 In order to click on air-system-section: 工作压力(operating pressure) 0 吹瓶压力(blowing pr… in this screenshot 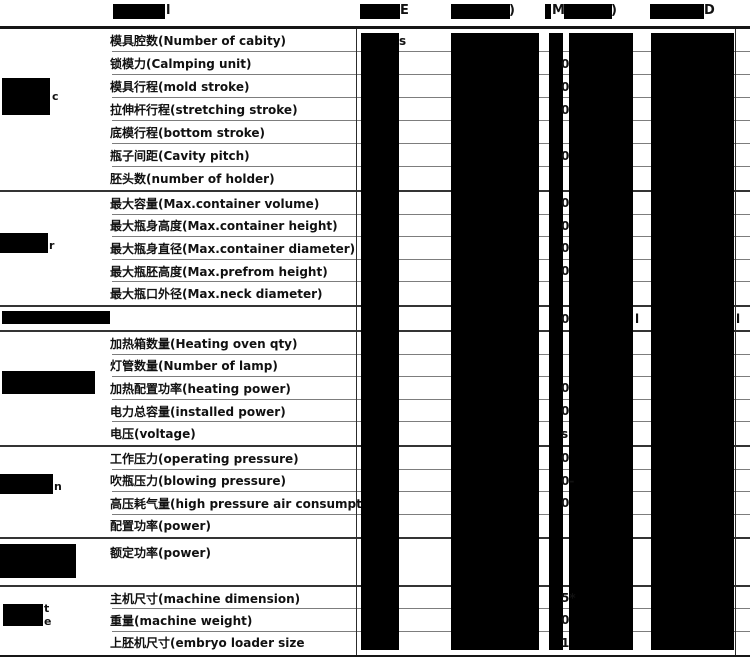, I will do `click(375, 492)`.